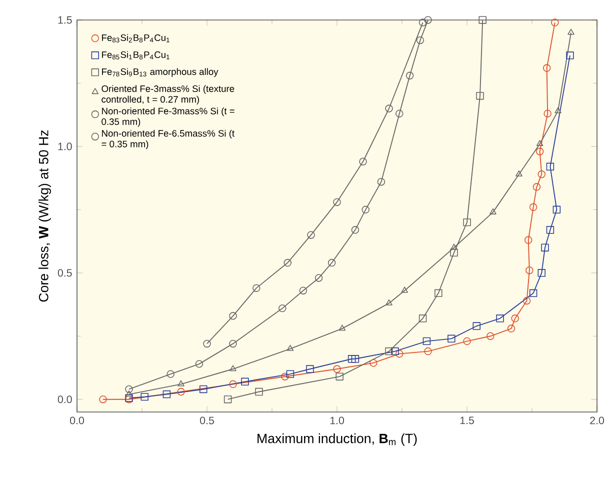 The image size is (616, 489). I want to click on y-tick-label: 1.0, so click(65, 146).